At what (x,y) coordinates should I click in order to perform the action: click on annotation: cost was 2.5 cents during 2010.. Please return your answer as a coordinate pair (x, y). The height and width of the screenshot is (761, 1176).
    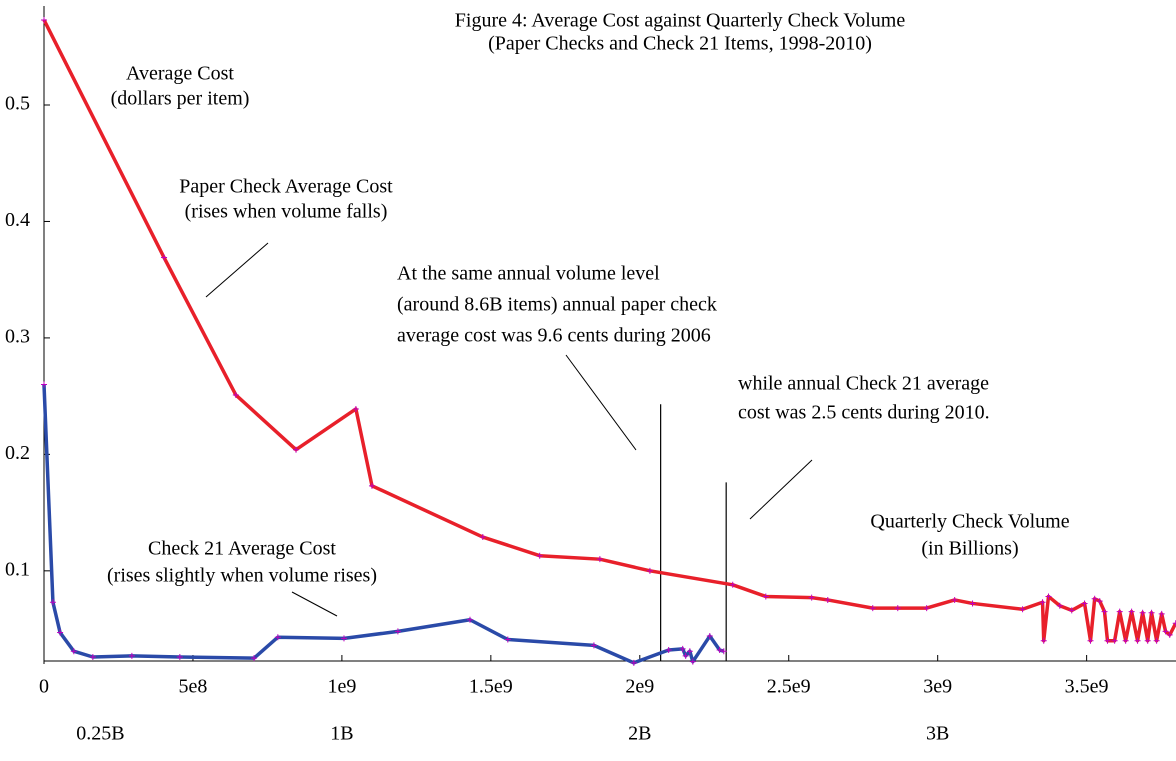
    Looking at the image, I should click on (864, 413).